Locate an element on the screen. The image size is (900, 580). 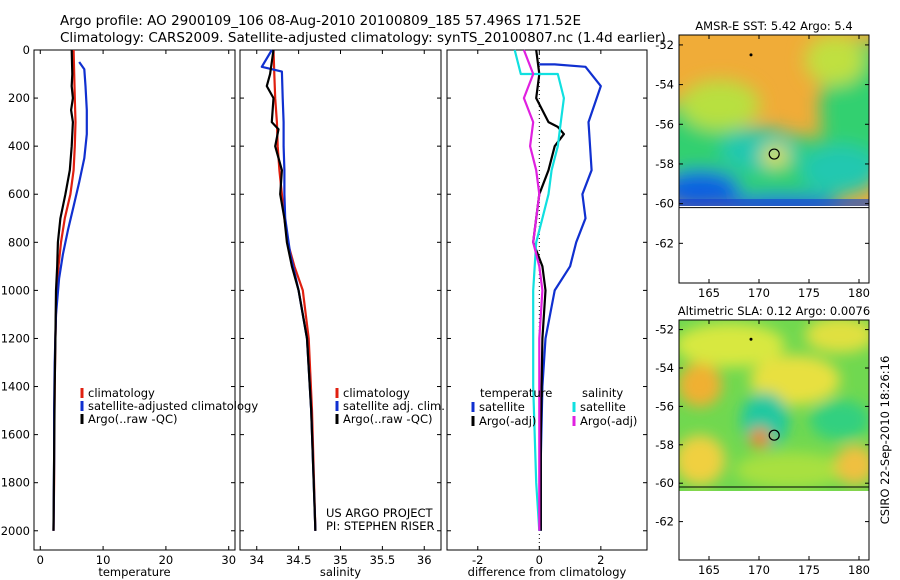
sla-map-field is located at coordinates (774, 405).